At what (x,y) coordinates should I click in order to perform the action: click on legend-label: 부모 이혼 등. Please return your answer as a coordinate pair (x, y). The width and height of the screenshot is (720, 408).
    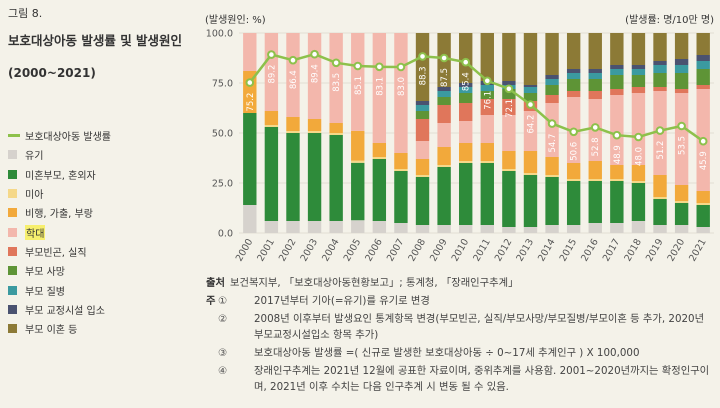
    Looking at the image, I should click on (51, 331).